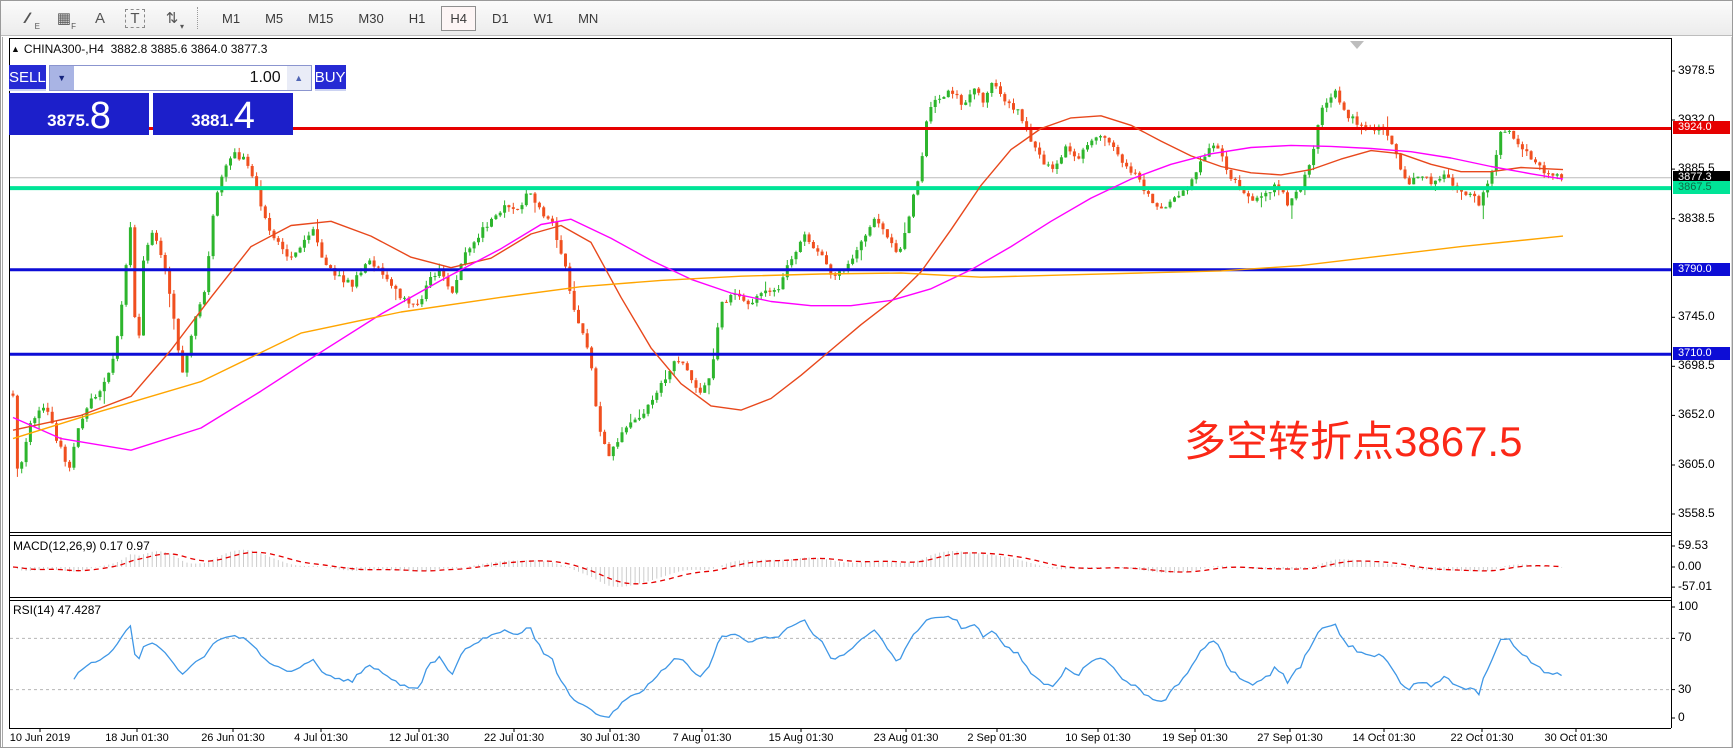  Describe the element at coordinates (27, 18) in the screenshot. I see `indicators-icon: ∕∕∕ E` at that location.